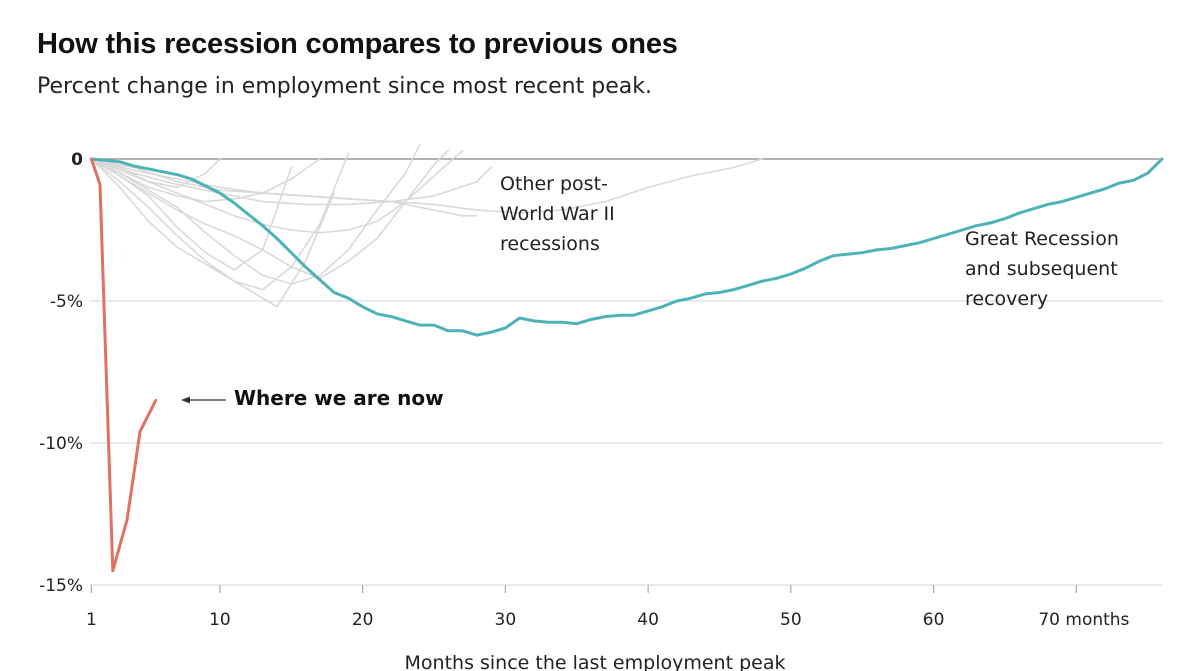 The width and height of the screenshot is (1200, 671). What do you see at coordinates (185, 400) in the screenshot?
I see `now-arrow-head-icon` at bounding box center [185, 400].